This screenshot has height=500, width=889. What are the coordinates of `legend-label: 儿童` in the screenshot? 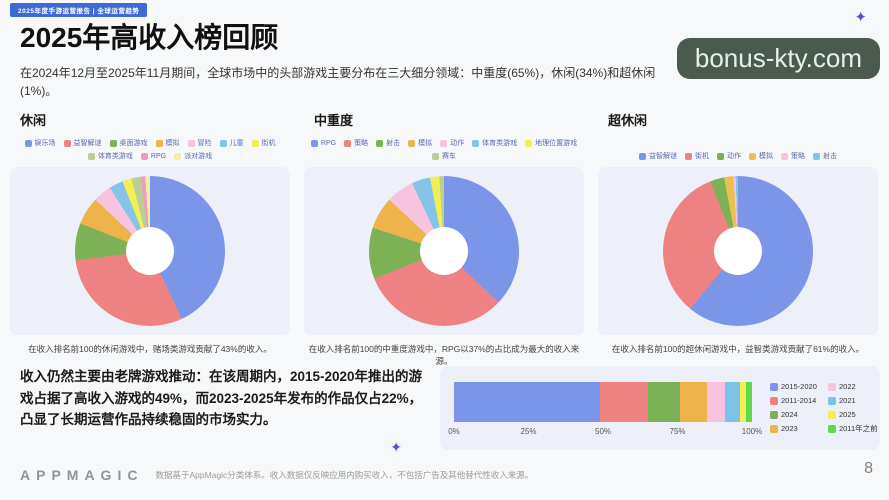 It's located at (236, 143).